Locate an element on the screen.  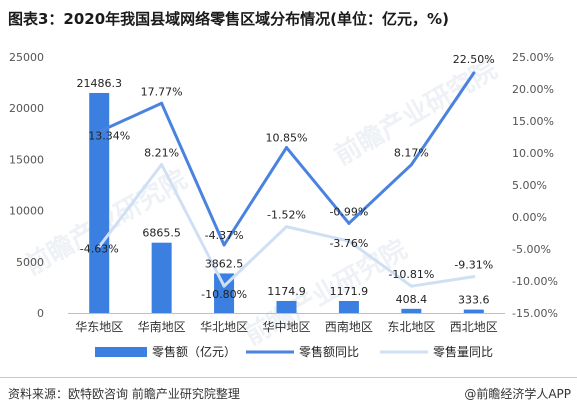
chart-title: 图表3：2020年我国县域网络零售区域分布情况(单位：亿元，%) is located at coordinates (228, 19).